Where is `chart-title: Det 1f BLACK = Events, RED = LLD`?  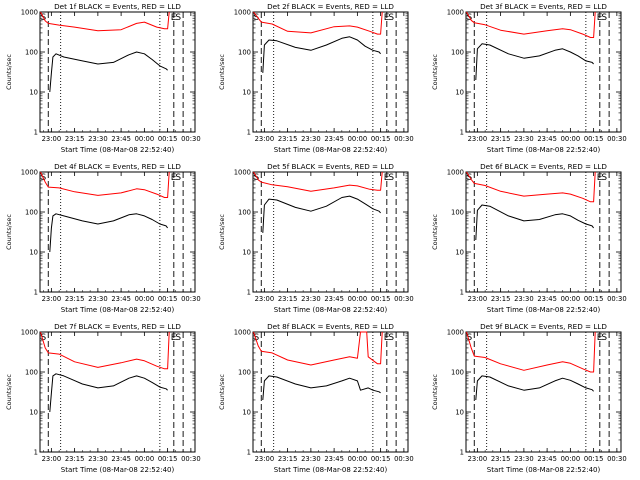 chart-title: Det 1f BLACK = Events, RED = LLD is located at coordinates (117, 6).